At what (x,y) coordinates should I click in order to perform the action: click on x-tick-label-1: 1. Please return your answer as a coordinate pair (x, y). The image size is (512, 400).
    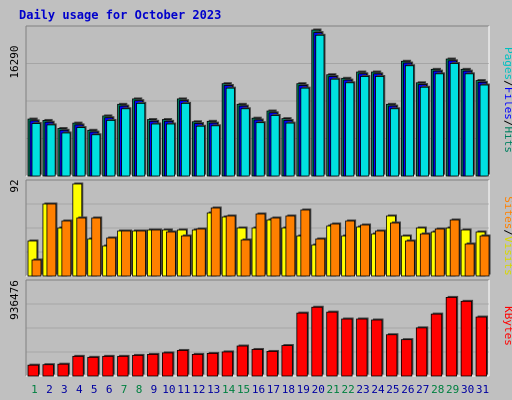
    Looking at the image, I should click on (34, 389).